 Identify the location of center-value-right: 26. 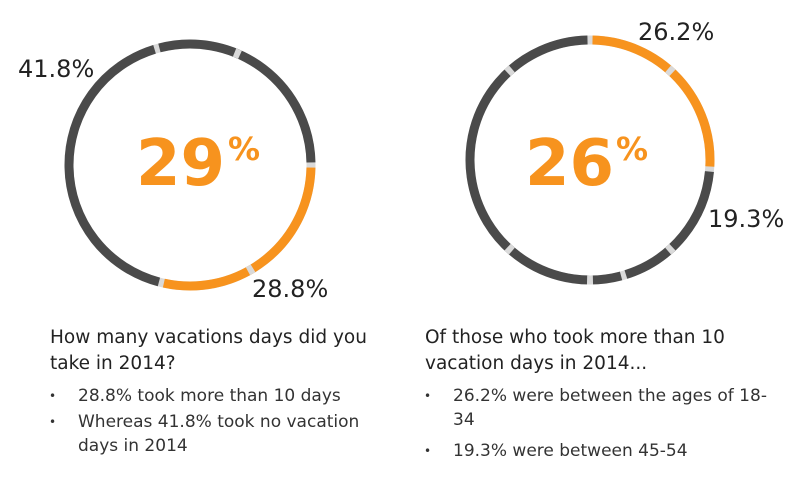
(569, 164).